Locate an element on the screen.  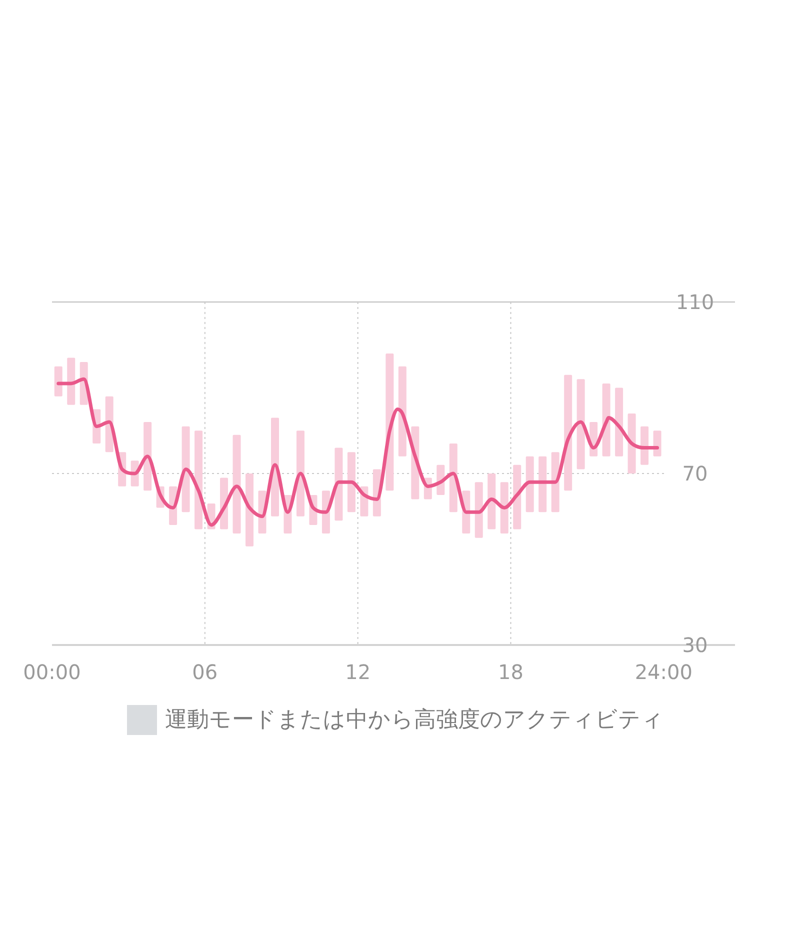
y-tick-label: 70 is located at coordinates (695, 474).